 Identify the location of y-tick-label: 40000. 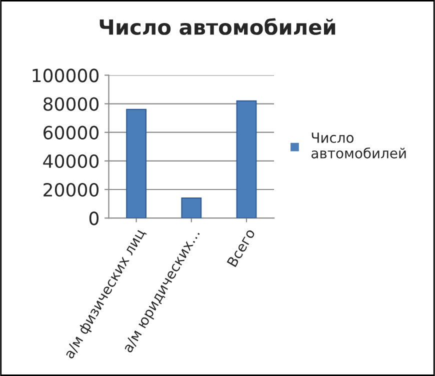
(71, 161).